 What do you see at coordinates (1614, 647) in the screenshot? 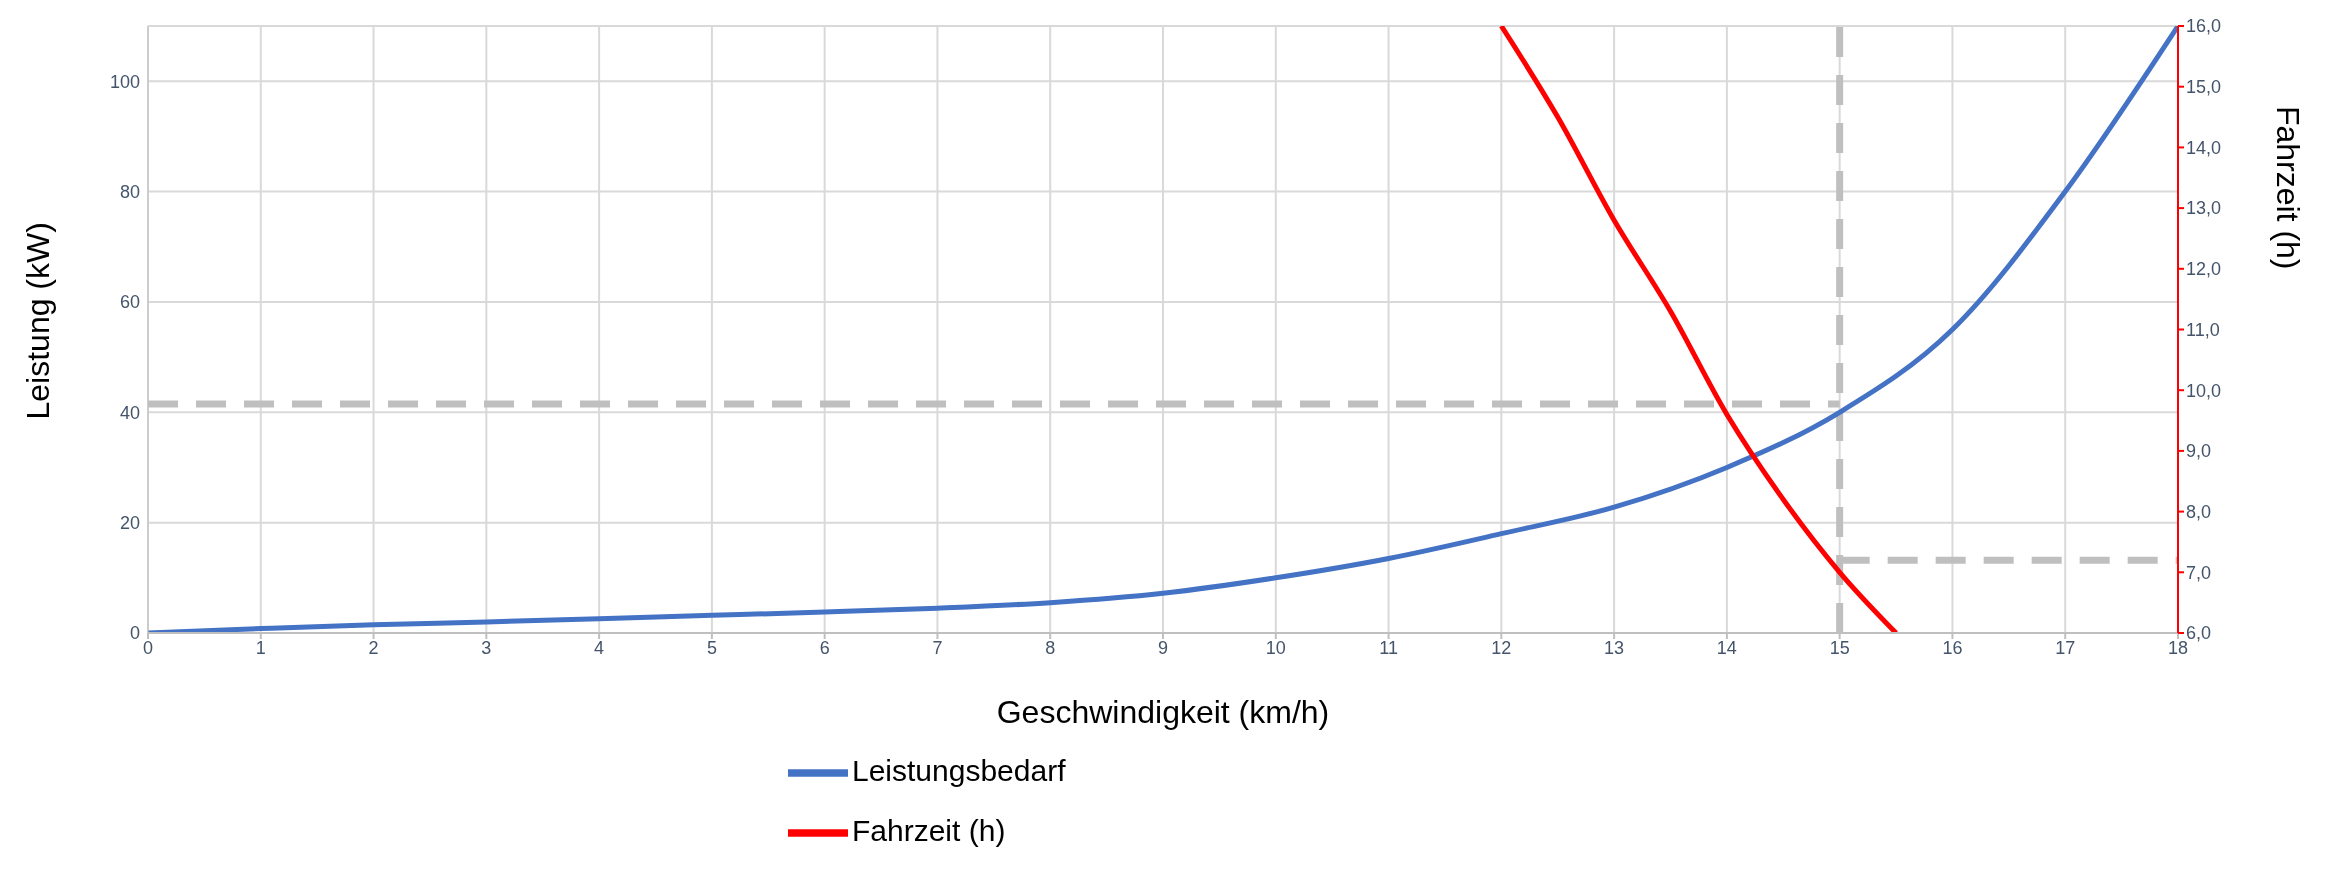
I see `x-tick-label: 13` at bounding box center [1614, 647].